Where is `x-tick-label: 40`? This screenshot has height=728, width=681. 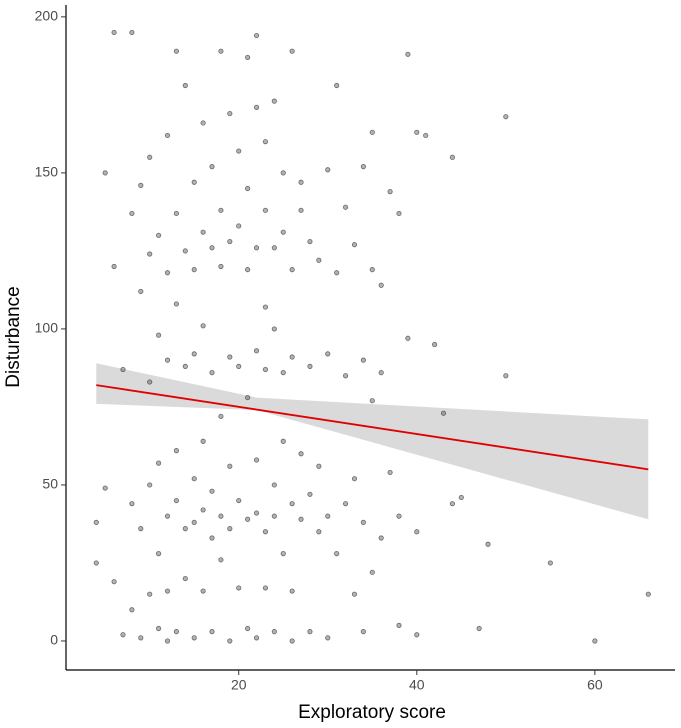 x-tick-label: 40 is located at coordinates (417, 685).